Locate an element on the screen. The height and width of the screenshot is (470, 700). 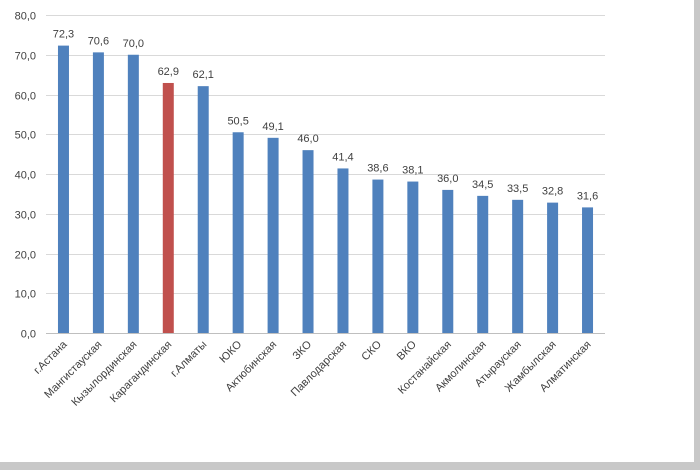
category-label: Карагандинская is located at coordinates (141, 372).